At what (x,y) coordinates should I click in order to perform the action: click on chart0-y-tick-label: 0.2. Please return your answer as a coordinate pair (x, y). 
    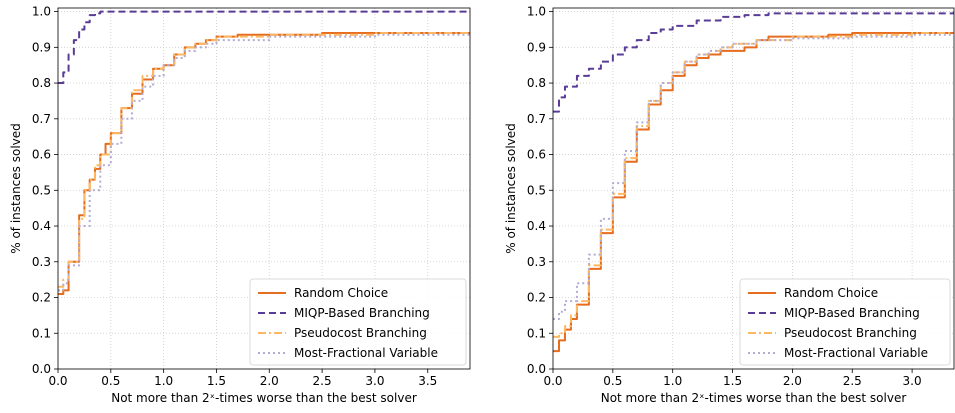
    Looking at the image, I should click on (41, 298).